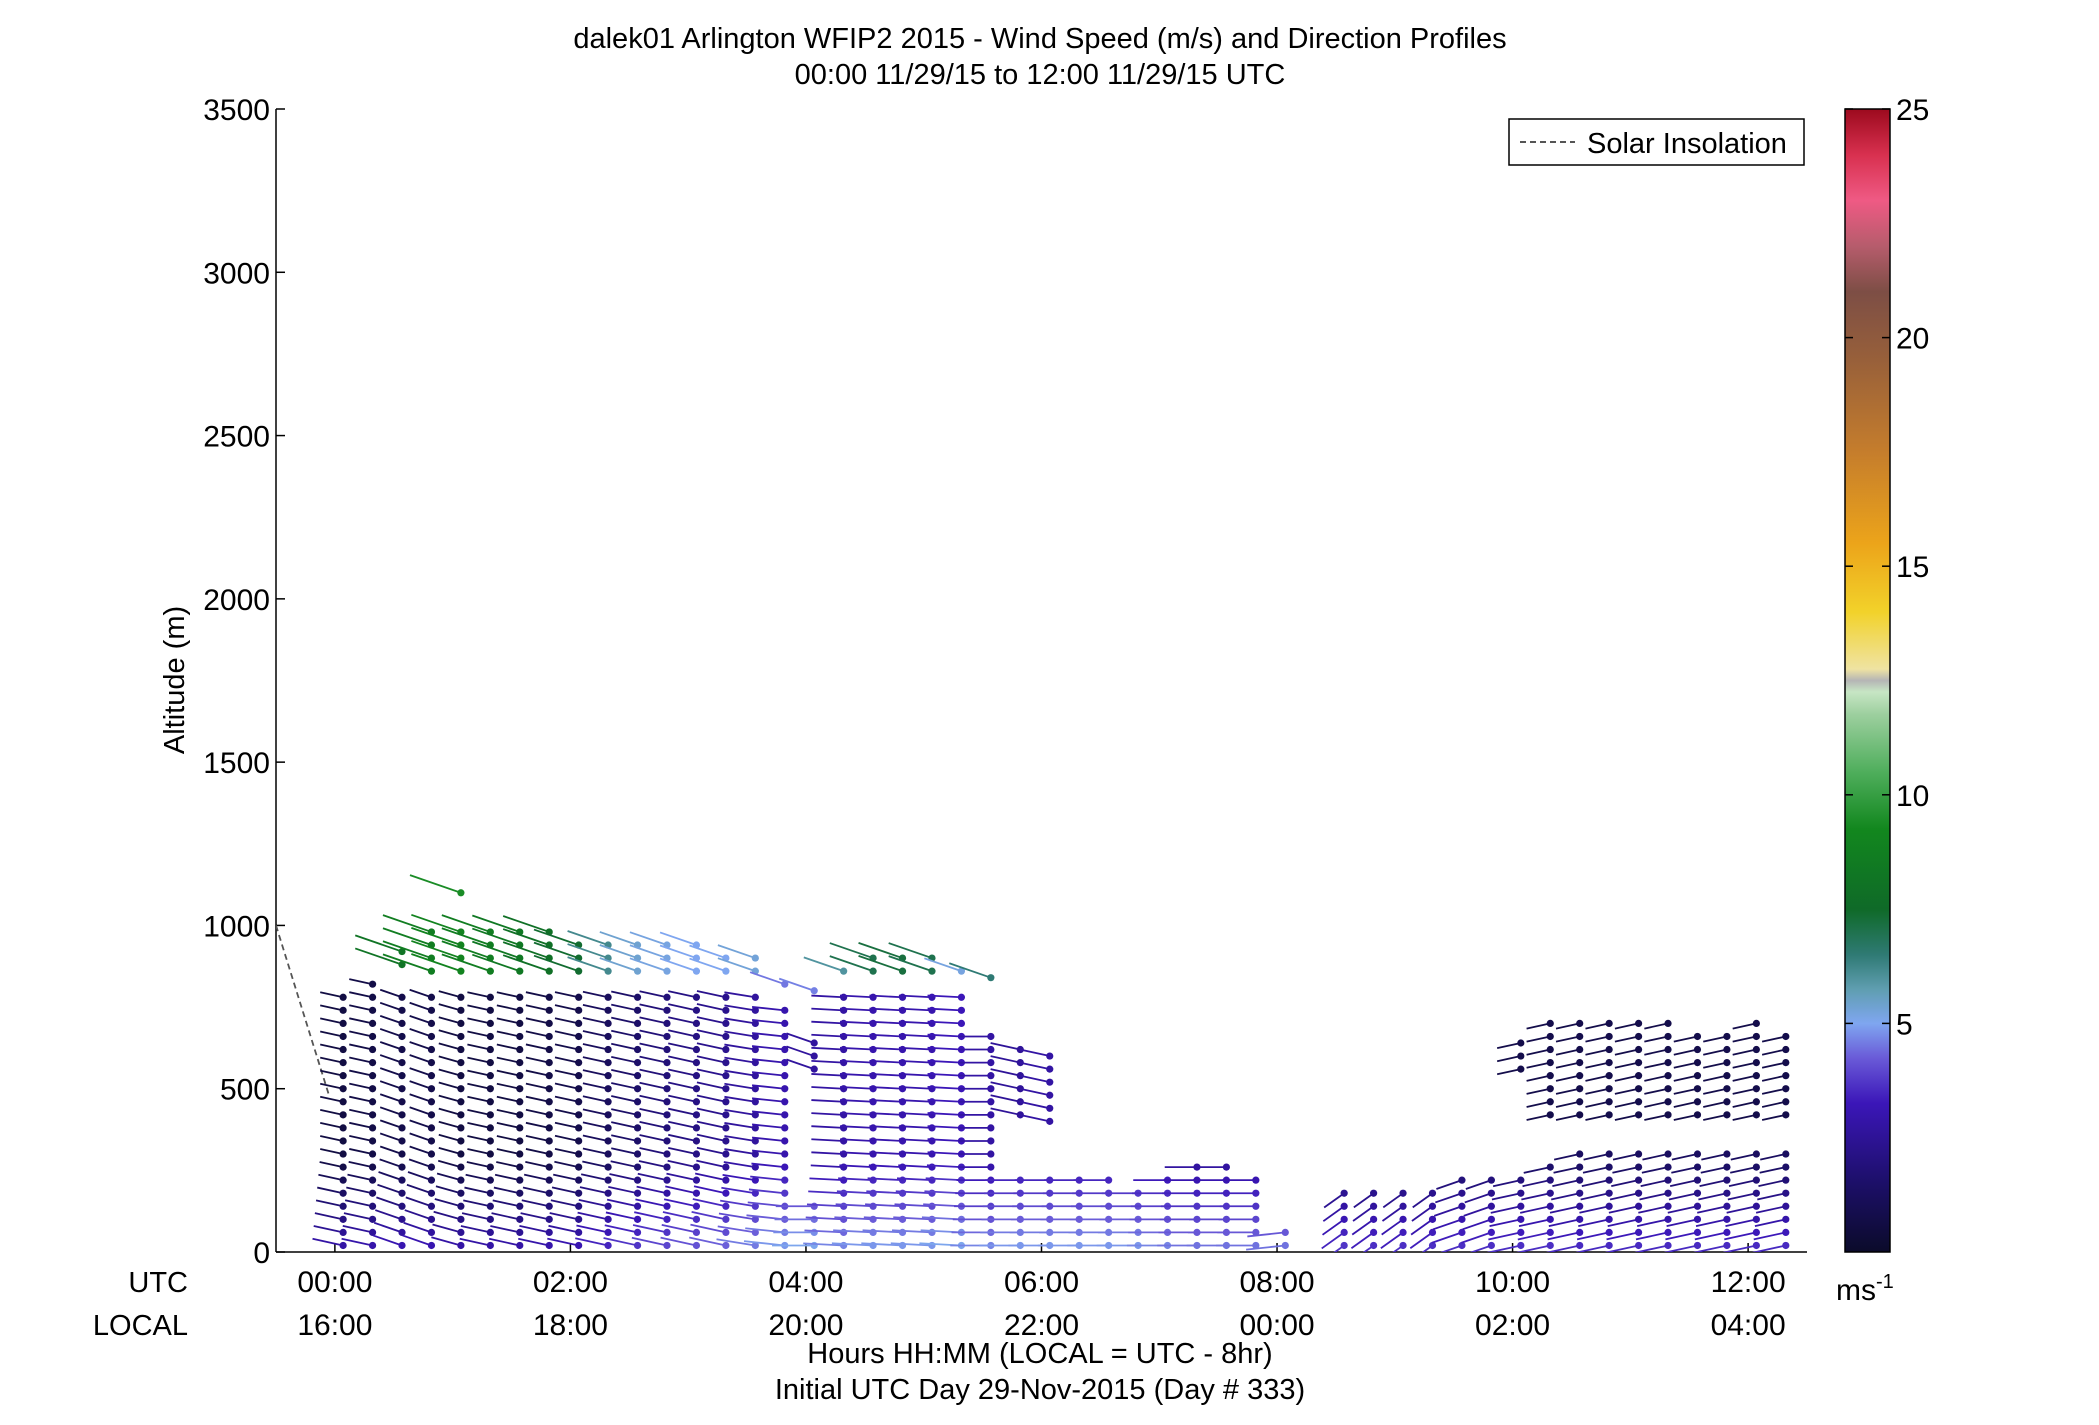 Image resolution: width=2099 pixels, height=1425 pixels. Describe the element at coordinates (140, 1326) in the screenshot. I see `local-row-label: LOCAL` at that location.